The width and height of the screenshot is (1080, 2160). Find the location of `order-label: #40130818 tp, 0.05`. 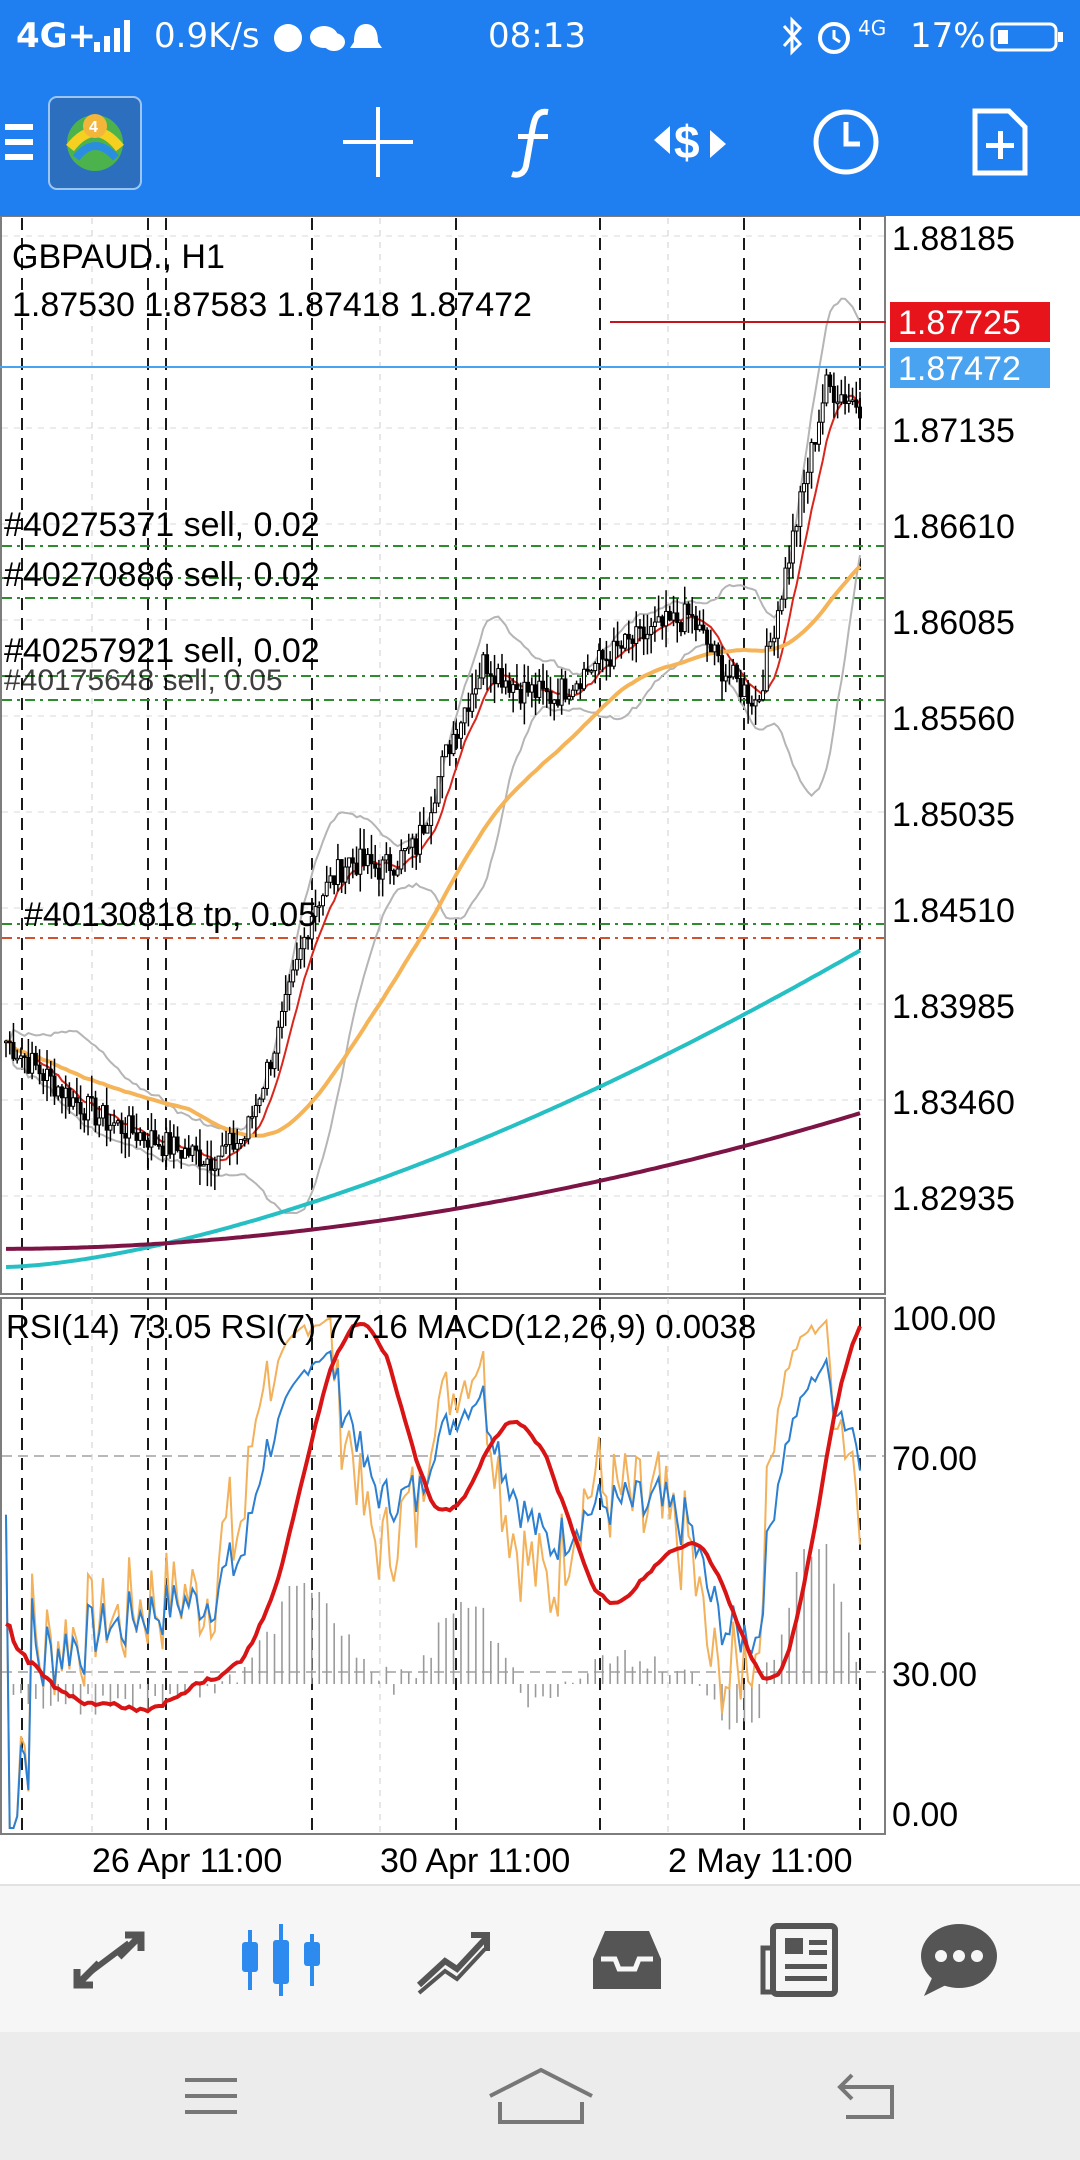

order-label: #40130818 tp, 0.05 is located at coordinates (170, 915).